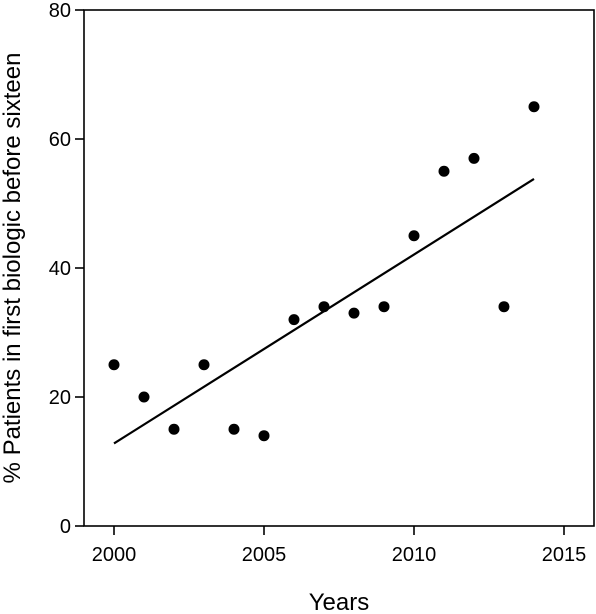 This screenshot has height=614, width=596. Describe the element at coordinates (60, 11) in the screenshot. I see `y-tick-label: 80` at that location.